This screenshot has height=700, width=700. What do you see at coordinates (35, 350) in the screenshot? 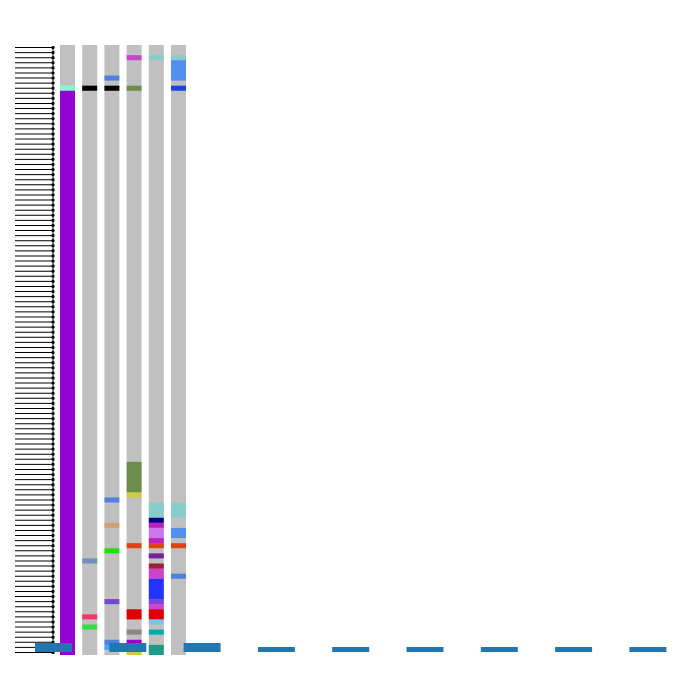
I see `row-dendrogram` at bounding box center [35, 350].